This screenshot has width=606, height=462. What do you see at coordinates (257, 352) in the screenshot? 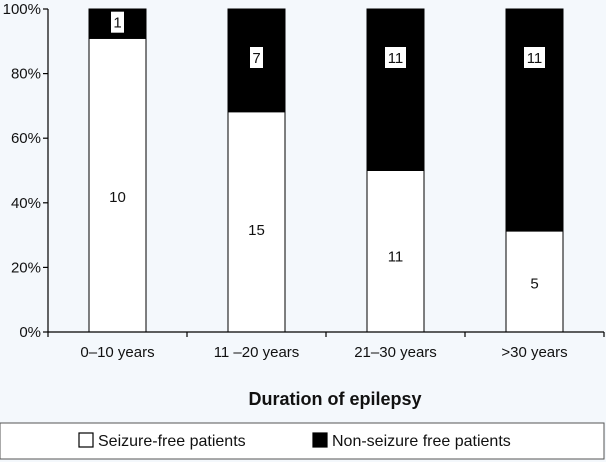
I see `x-tick-label: 11 –20 years` at bounding box center [257, 352].